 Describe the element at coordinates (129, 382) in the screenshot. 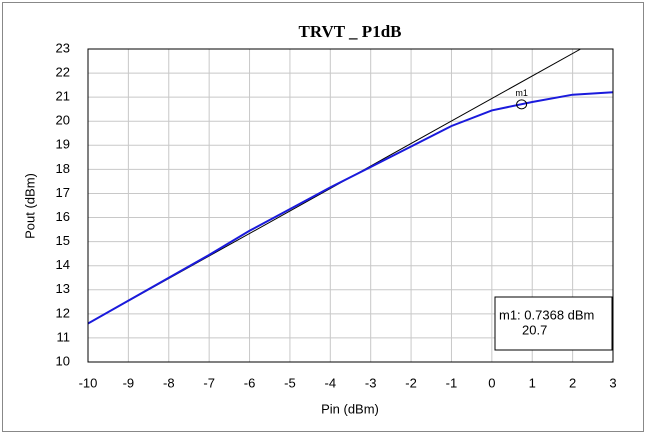

I see `x-tick-label: -9` at that location.